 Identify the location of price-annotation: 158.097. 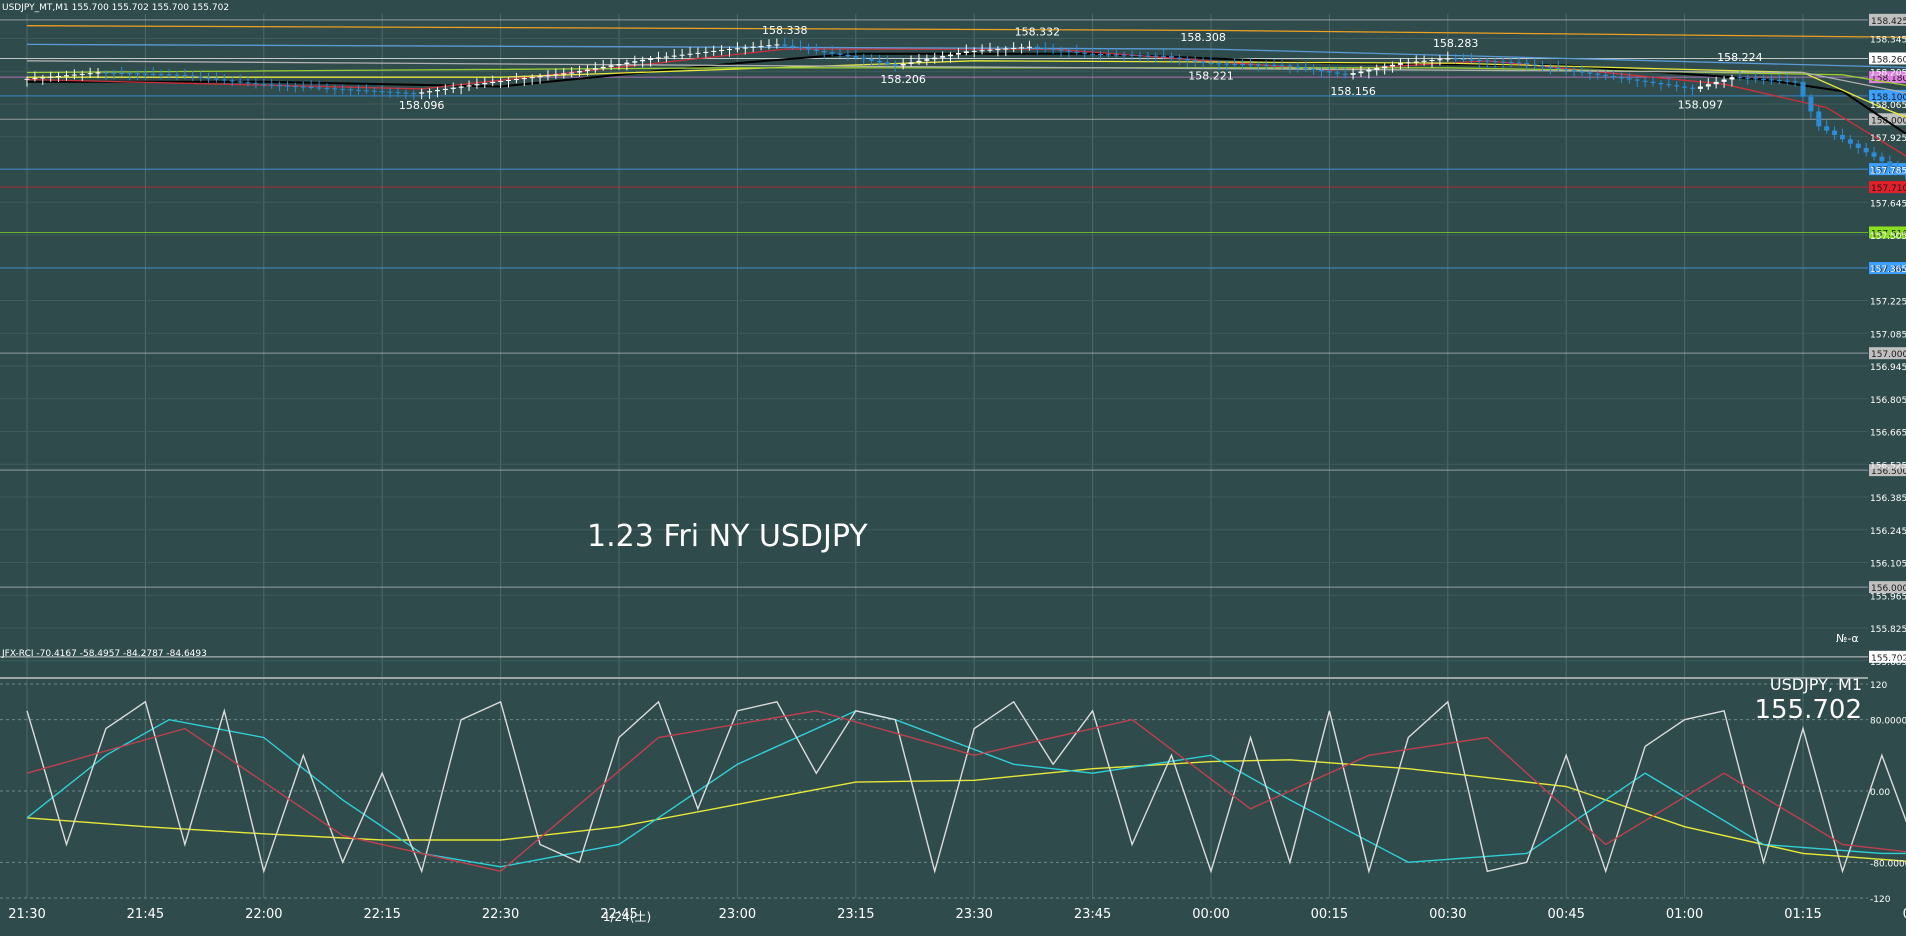
(1701, 105).